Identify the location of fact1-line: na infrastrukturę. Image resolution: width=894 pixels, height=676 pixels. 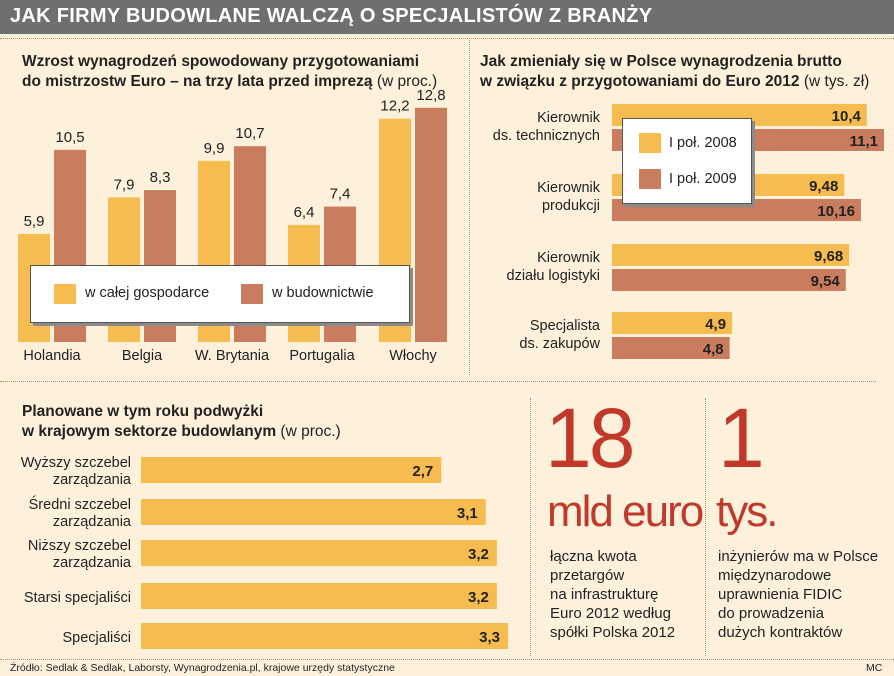
(604, 594).